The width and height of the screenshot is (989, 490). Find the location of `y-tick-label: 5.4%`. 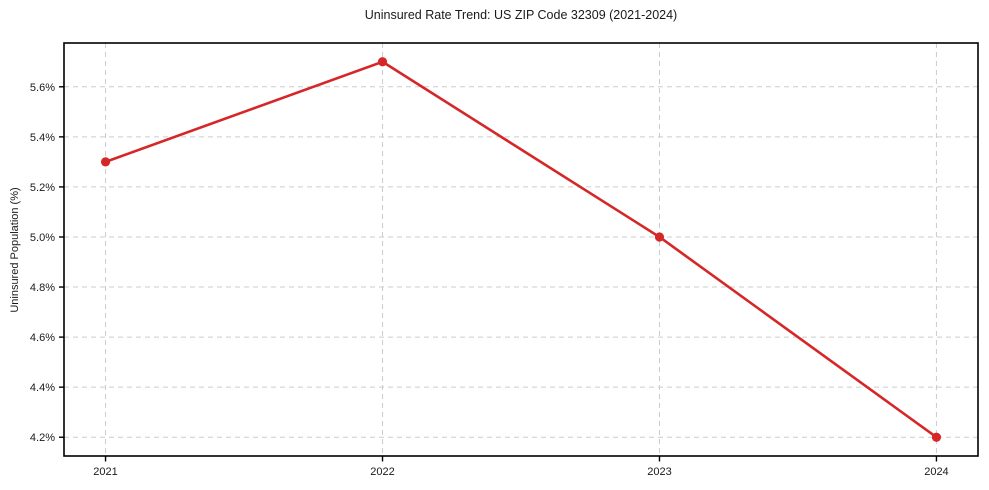

y-tick-label: 5.4% is located at coordinates (42, 138).